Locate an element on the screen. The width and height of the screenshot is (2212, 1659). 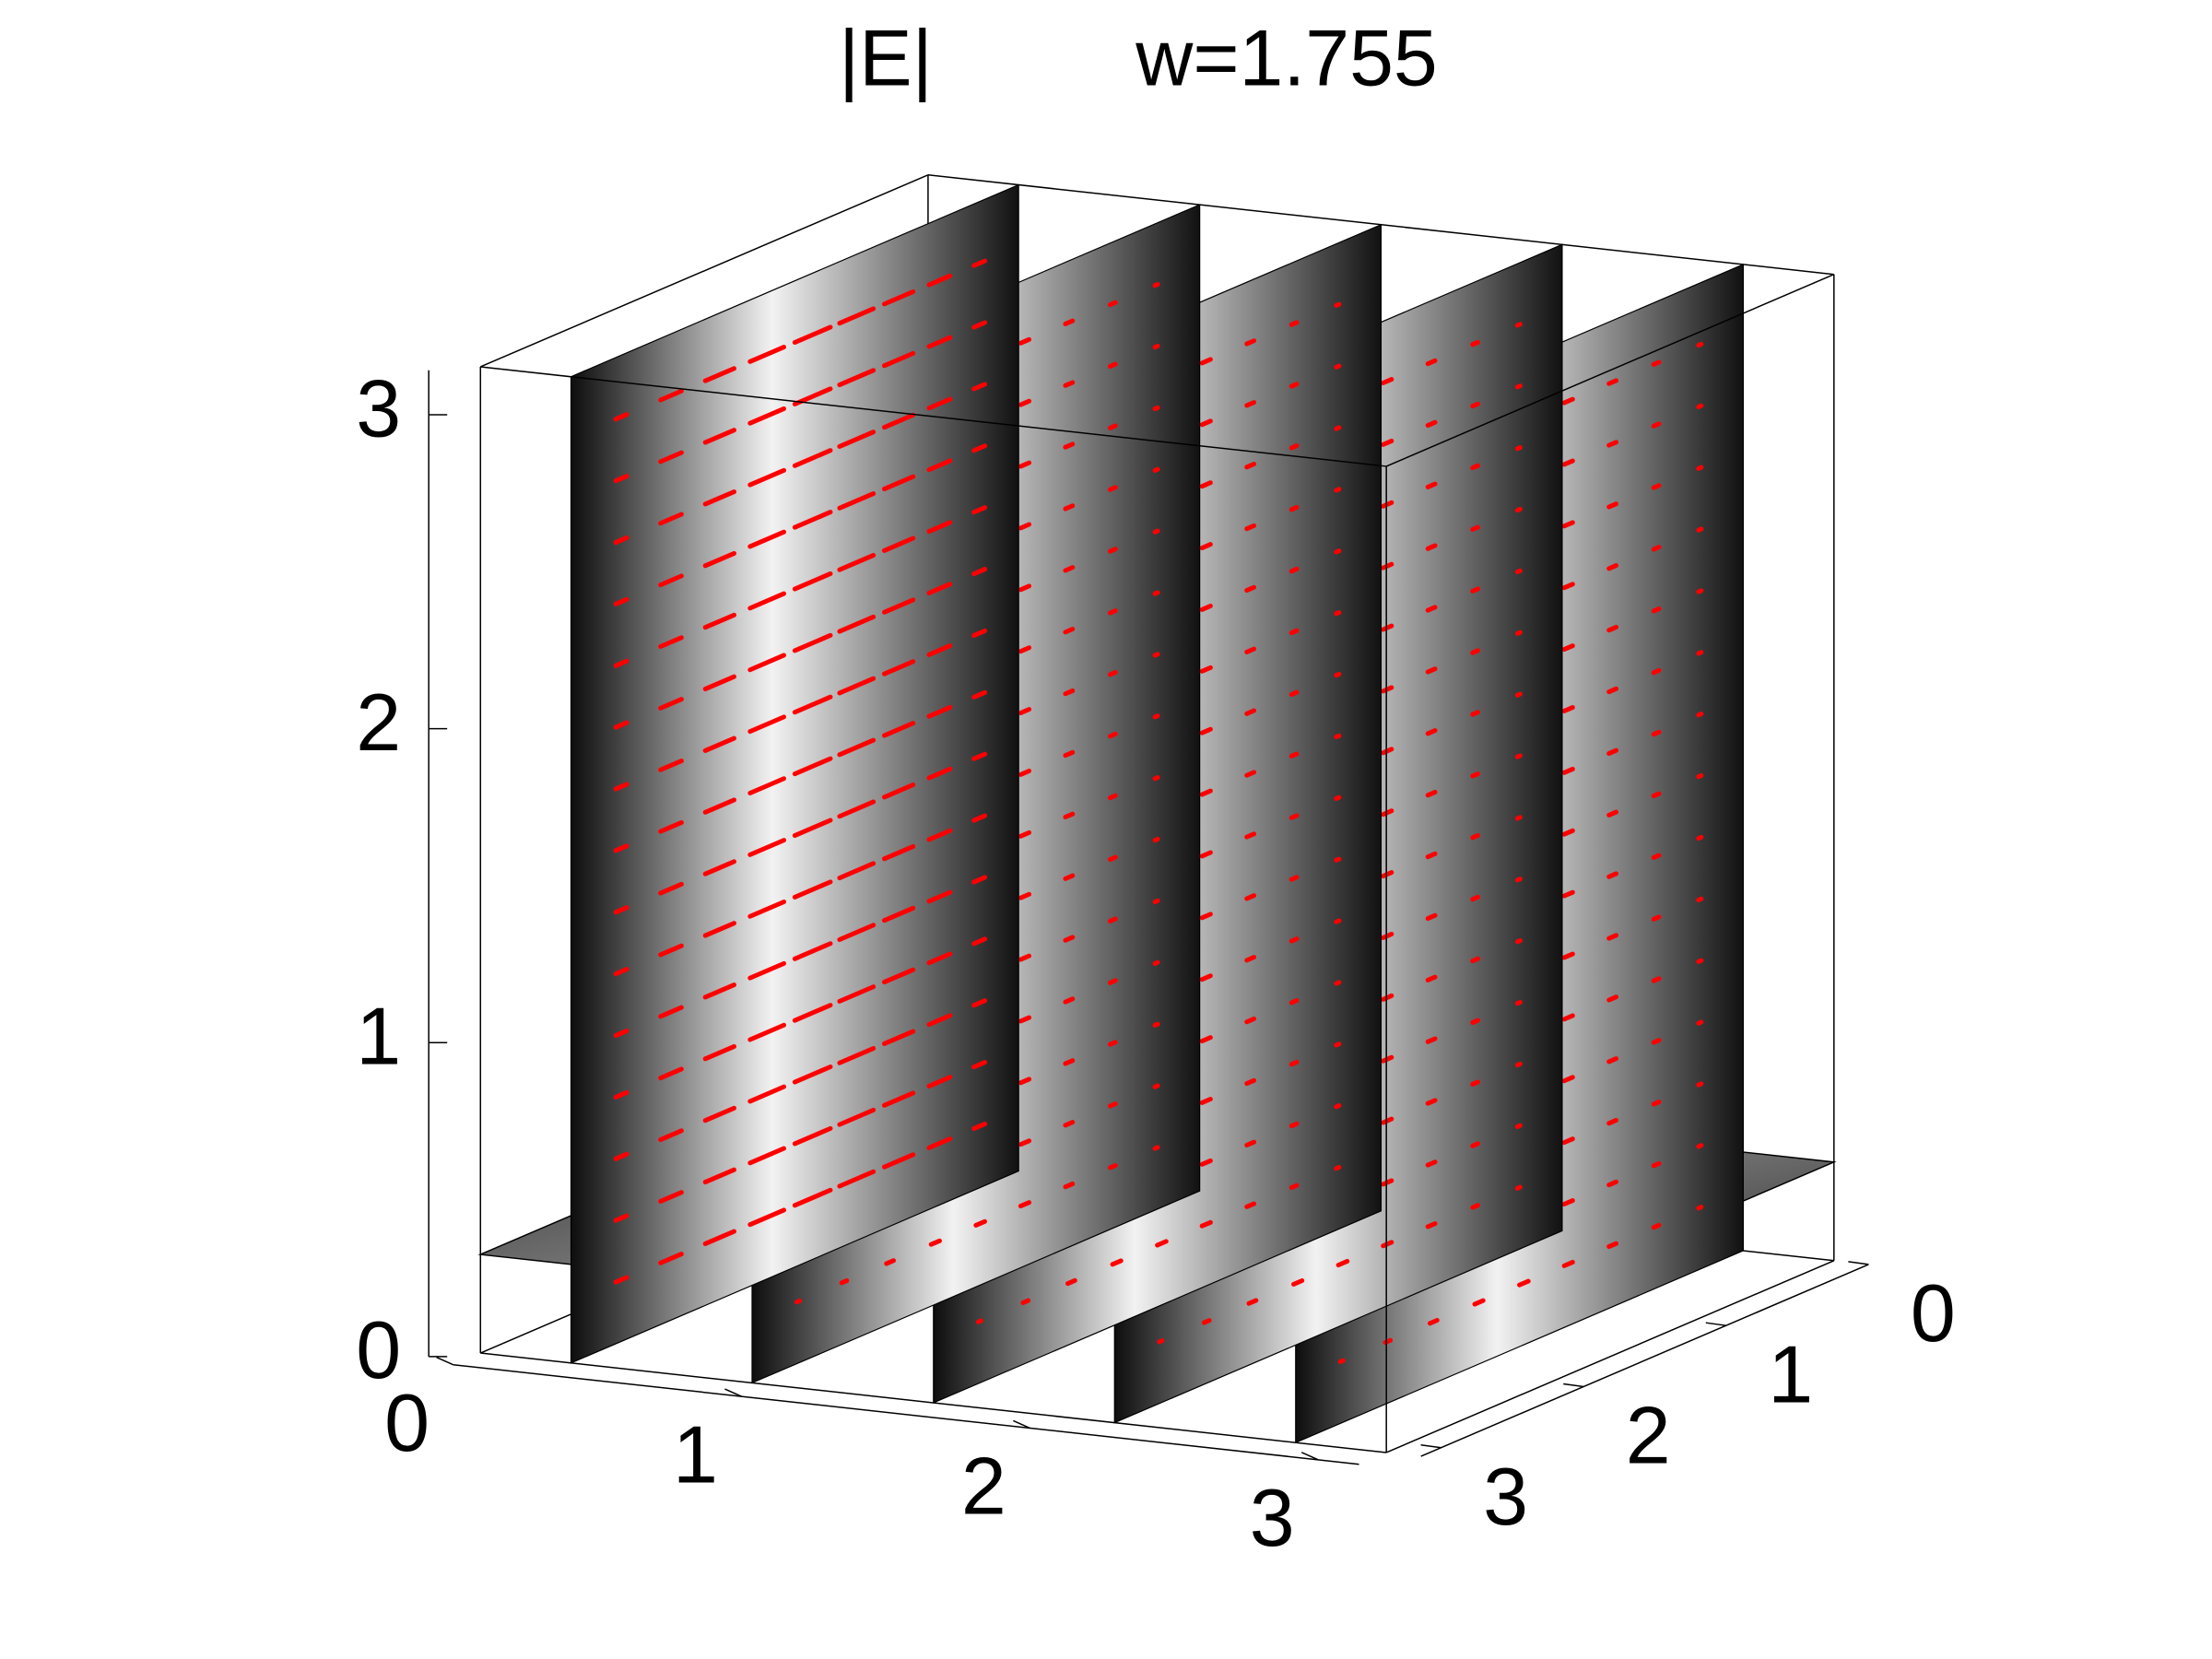
y-tick is located at coordinates (1858, 1263).